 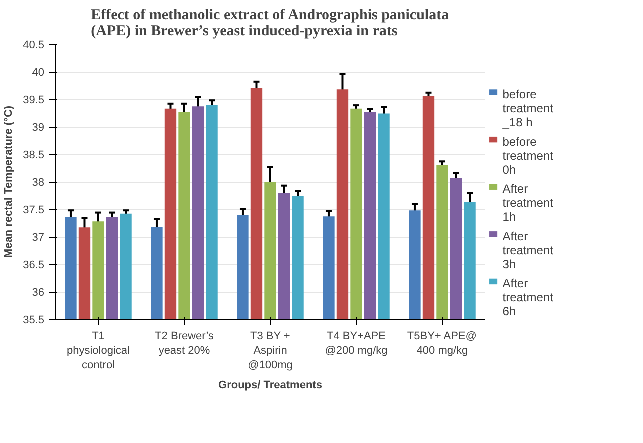 I want to click on y-tick-label: 40.5, so click(x=34, y=46).